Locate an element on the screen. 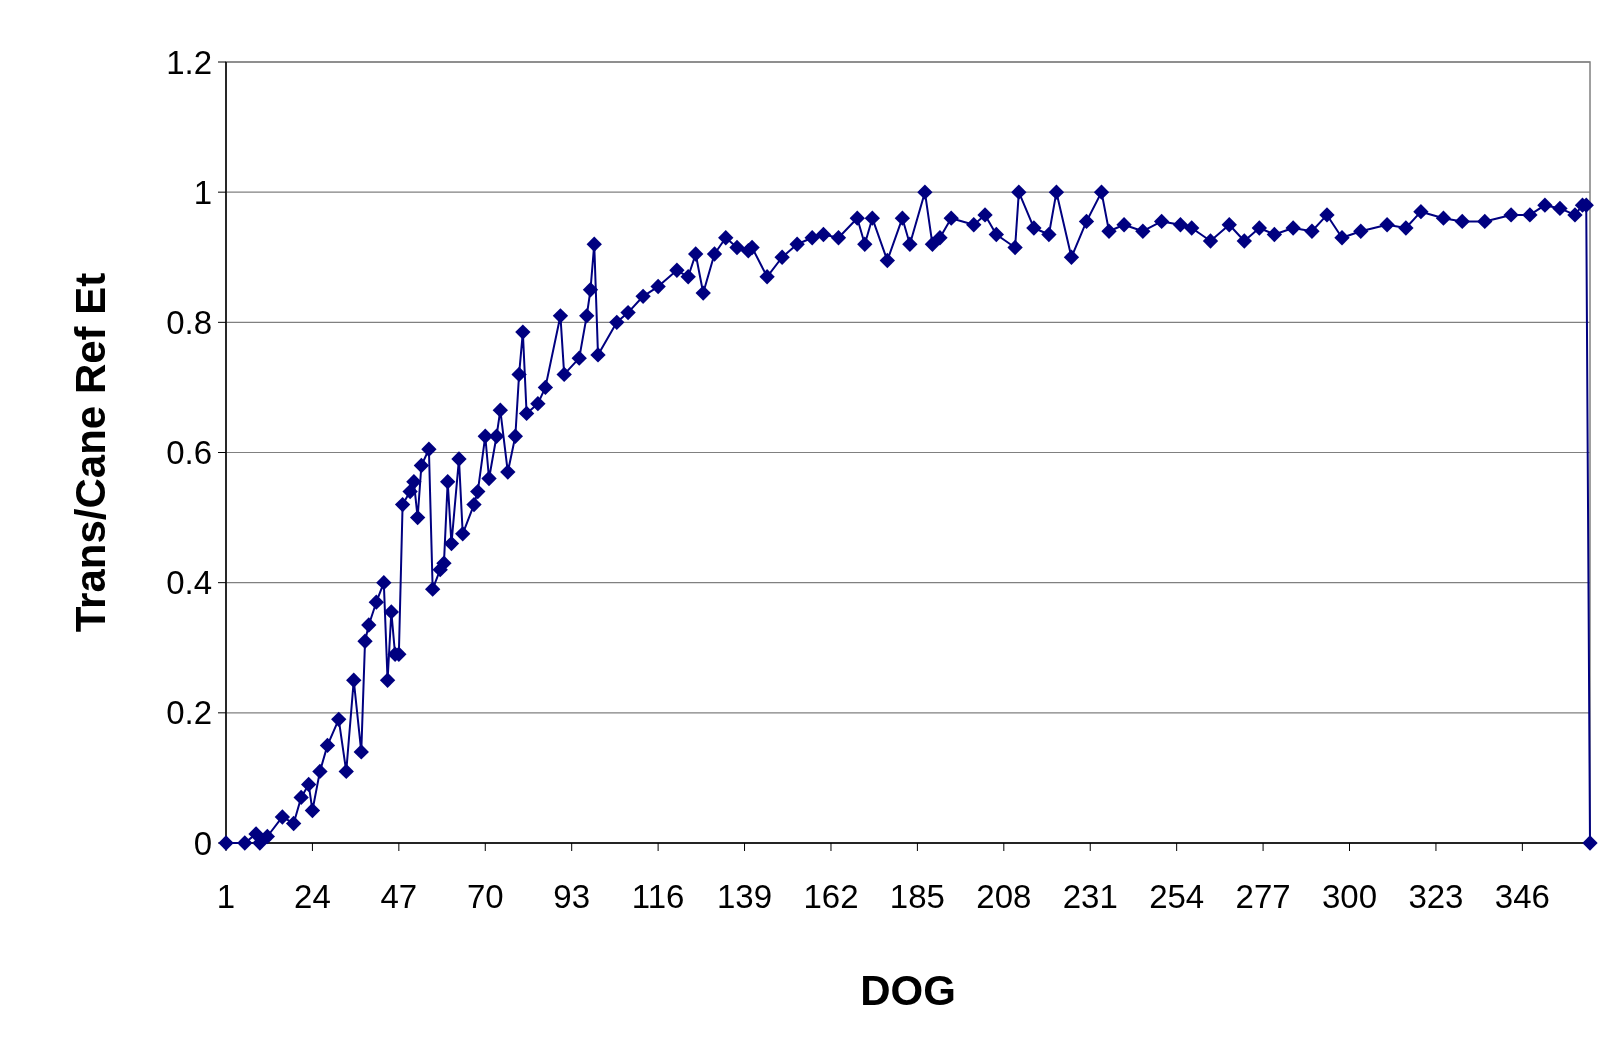 The width and height of the screenshot is (1611, 1059). y-tick-label: 1.2 is located at coordinates (189, 62).